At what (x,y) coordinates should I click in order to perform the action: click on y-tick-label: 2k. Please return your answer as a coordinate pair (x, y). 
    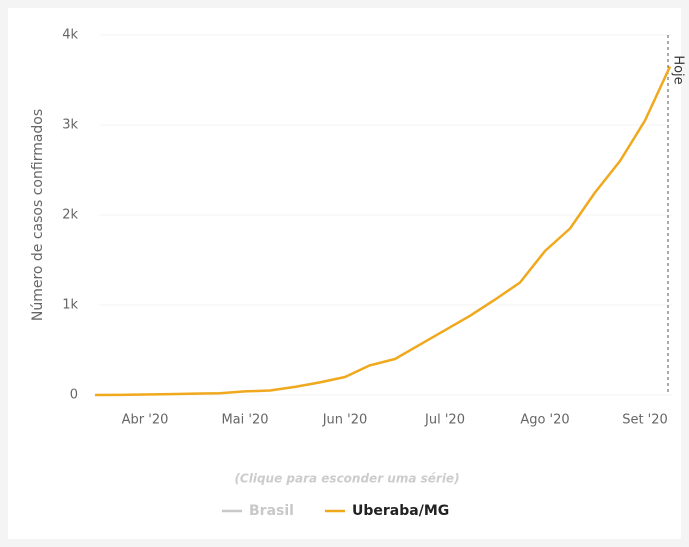
    Looking at the image, I should click on (70, 215).